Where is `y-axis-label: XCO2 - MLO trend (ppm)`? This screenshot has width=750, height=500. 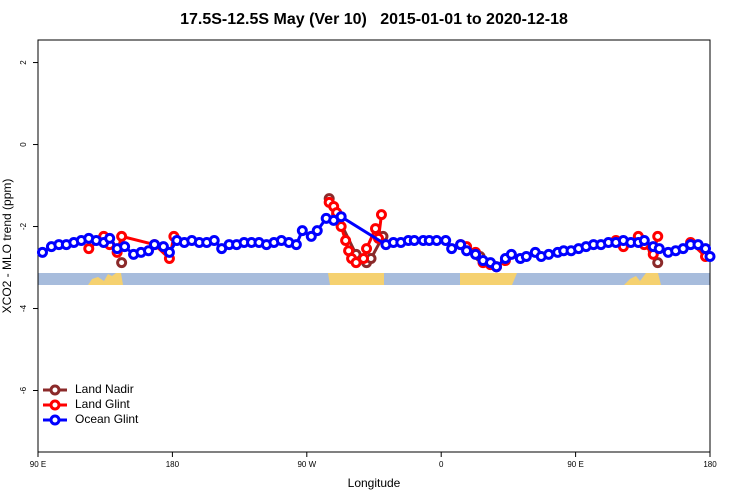 y-axis-label: XCO2 - MLO trend (ppm) is located at coordinates (7, 246).